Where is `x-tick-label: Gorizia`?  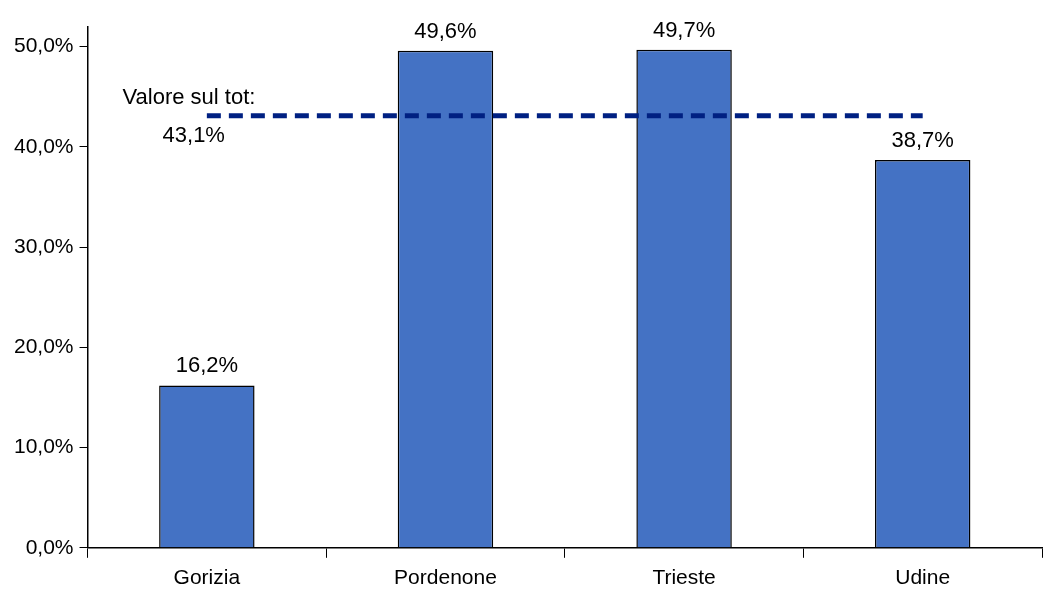 x-tick-label: Gorizia is located at coordinates (207, 577).